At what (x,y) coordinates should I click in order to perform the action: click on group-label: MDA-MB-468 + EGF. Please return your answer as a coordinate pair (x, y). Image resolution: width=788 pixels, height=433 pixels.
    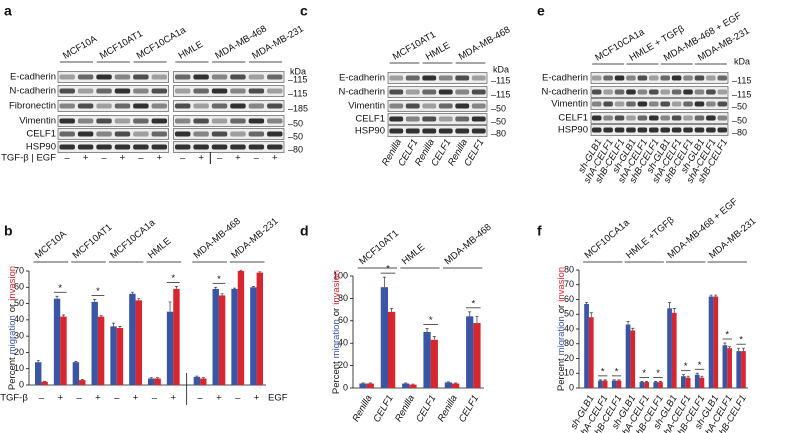
    Looking at the image, I should click on (703, 228).